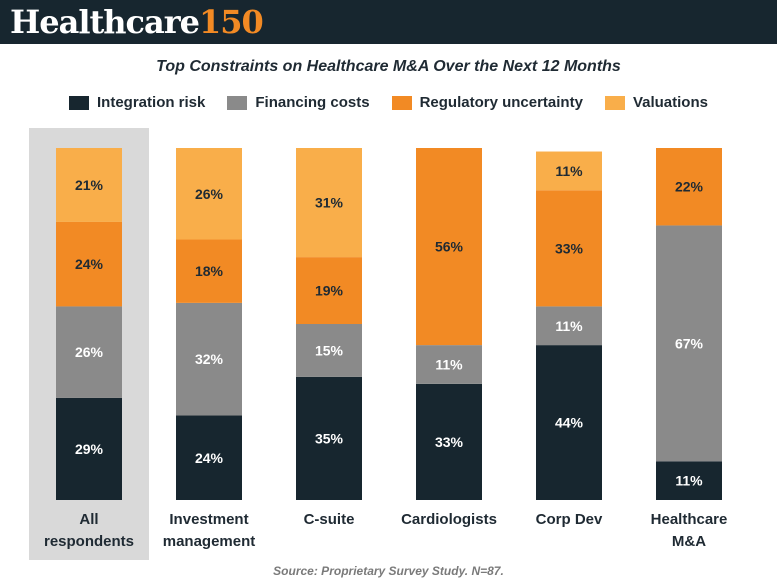  I want to click on data-label-corp-dev-financing-costs: 11%, so click(569, 326).